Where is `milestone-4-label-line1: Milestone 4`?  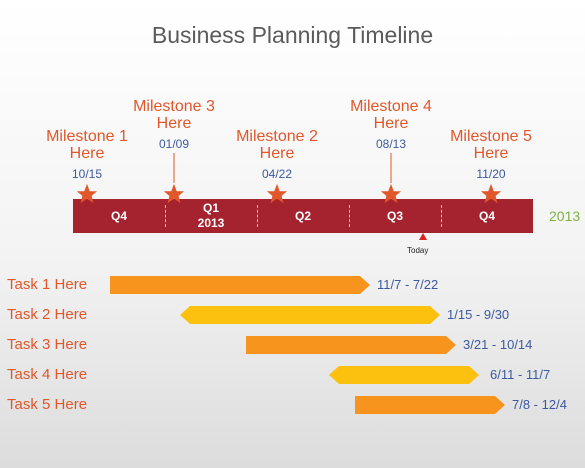
milestone-4-label-line1: Milestone 4 is located at coordinates (391, 106).